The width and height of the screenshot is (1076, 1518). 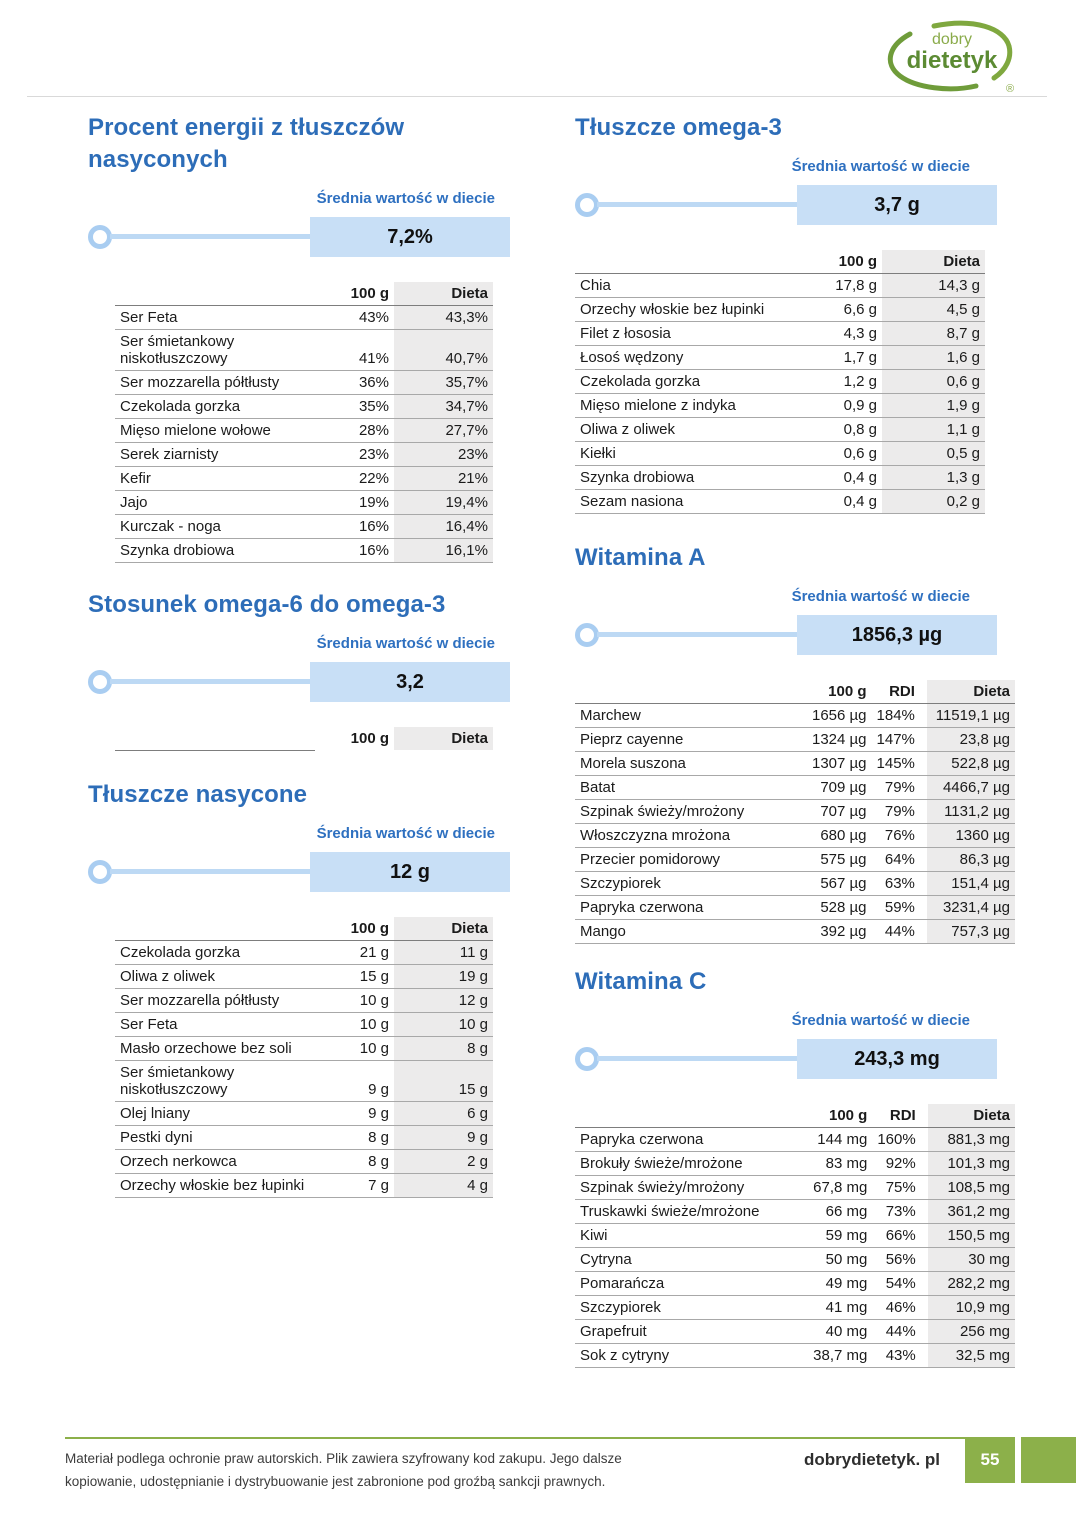 I want to click on table-row: Orzechy włoskie bez łupinki 6,6 g 4,5 g, so click(x=780, y=309).